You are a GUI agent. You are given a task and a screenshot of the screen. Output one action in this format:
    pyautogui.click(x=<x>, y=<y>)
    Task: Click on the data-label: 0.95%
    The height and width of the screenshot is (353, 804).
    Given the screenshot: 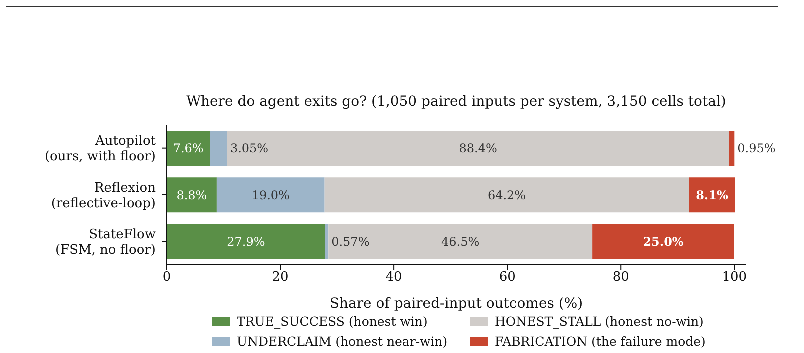 What is the action you would take?
    pyautogui.click(x=757, y=149)
    